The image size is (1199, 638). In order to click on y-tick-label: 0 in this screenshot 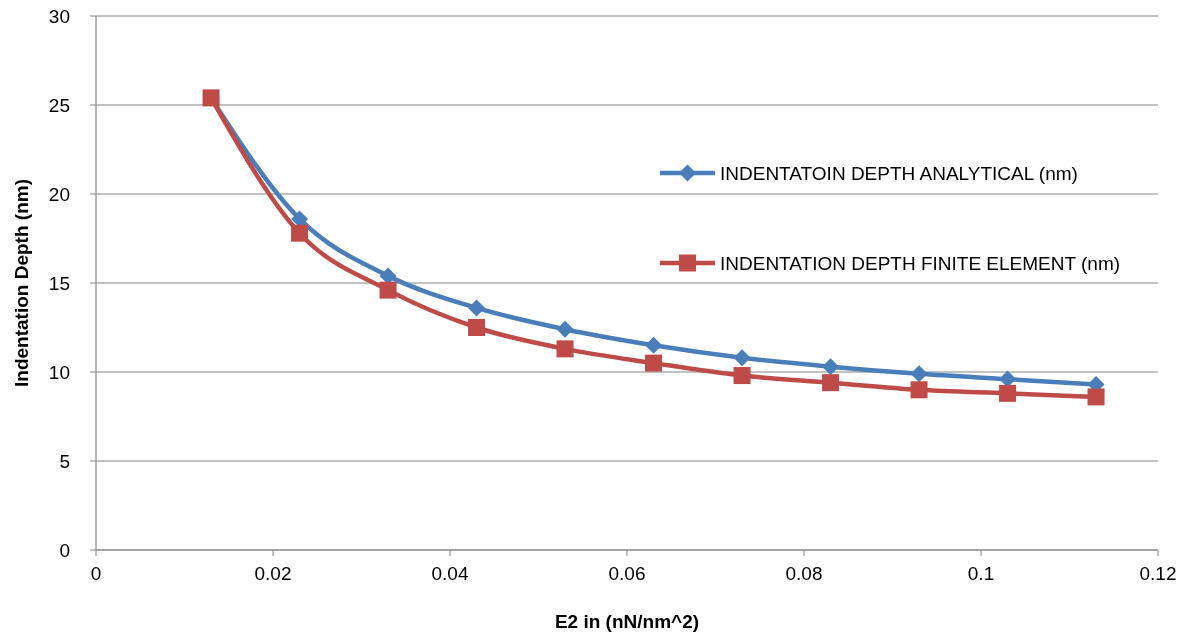, I will do `click(64, 550)`.